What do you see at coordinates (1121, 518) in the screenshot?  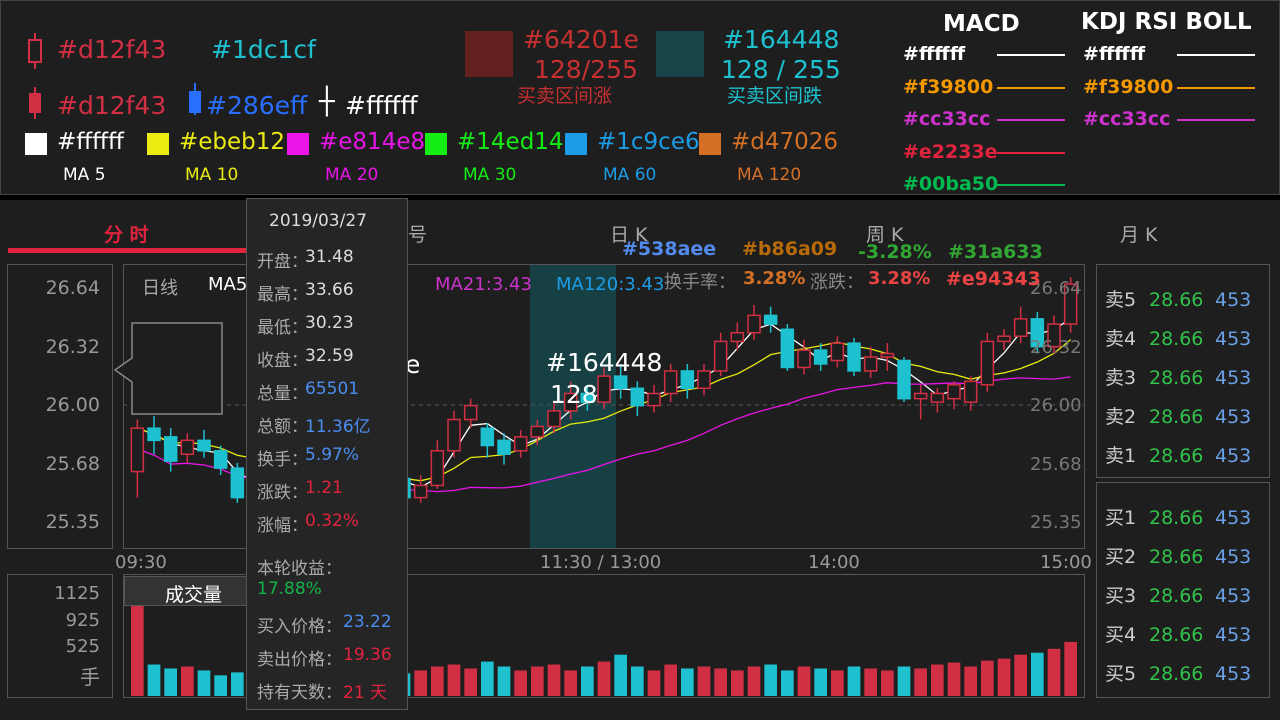 I see `orderbook-label: 买1` at bounding box center [1121, 518].